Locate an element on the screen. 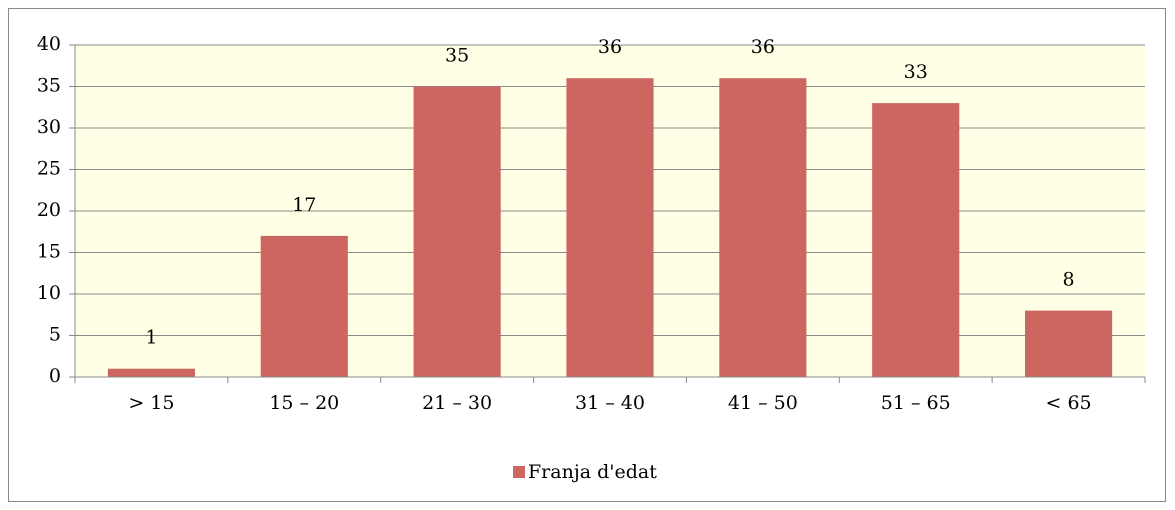 The height and width of the screenshot is (510, 1175). x-tick-label: 21 – 30 is located at coordinates (457, 403).